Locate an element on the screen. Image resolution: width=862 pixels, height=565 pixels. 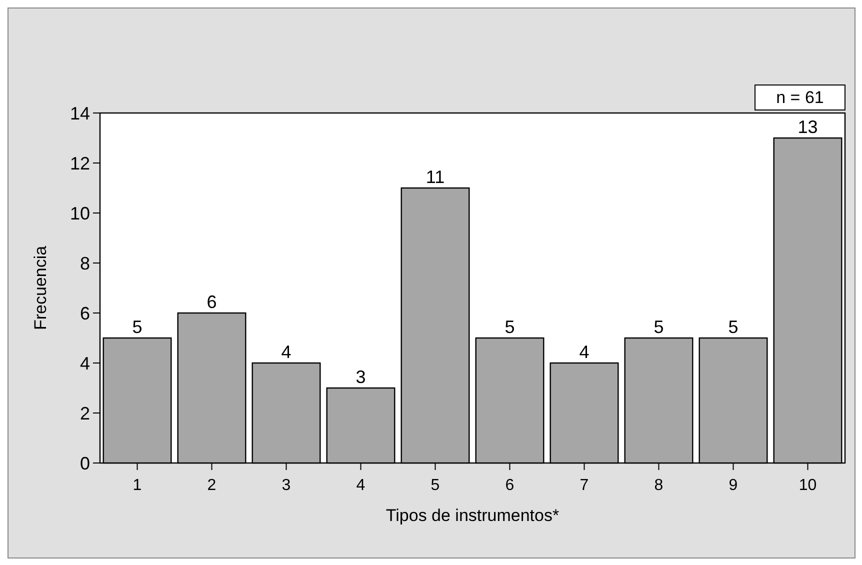
text: n = 61 is located at coordinates (800, 97).